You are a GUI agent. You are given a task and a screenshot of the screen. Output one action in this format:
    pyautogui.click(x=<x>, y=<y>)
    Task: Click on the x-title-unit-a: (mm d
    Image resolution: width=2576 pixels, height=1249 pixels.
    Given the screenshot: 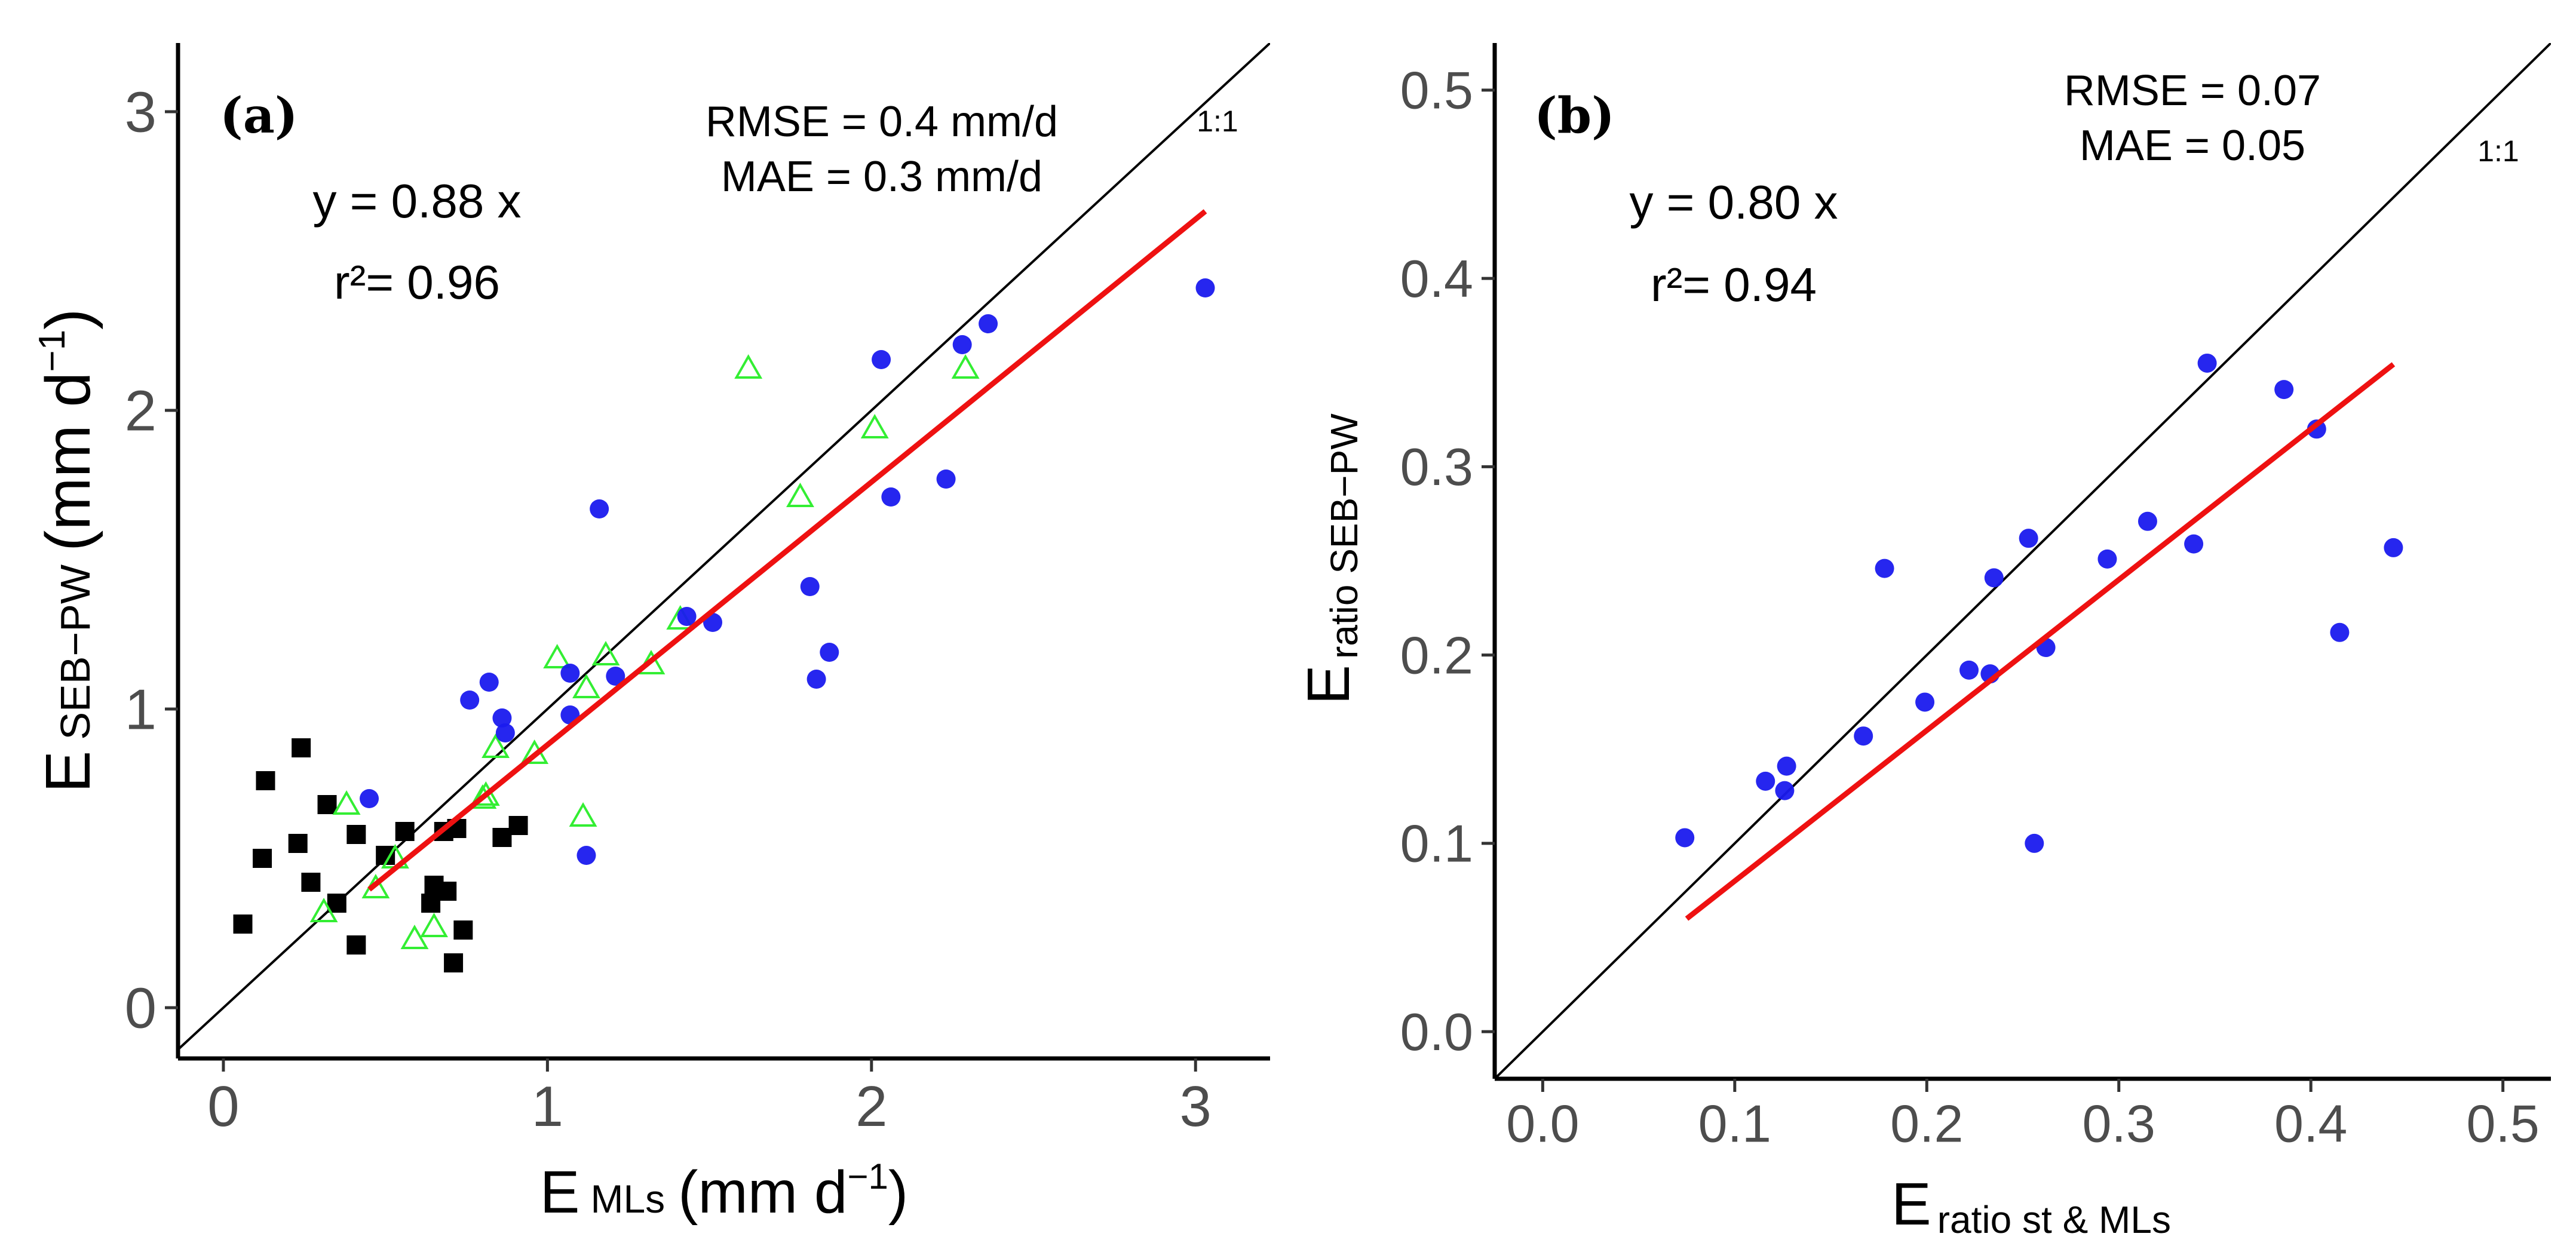 What is the action you would take?
    pyautogui.click(x=762, y=1192)
    